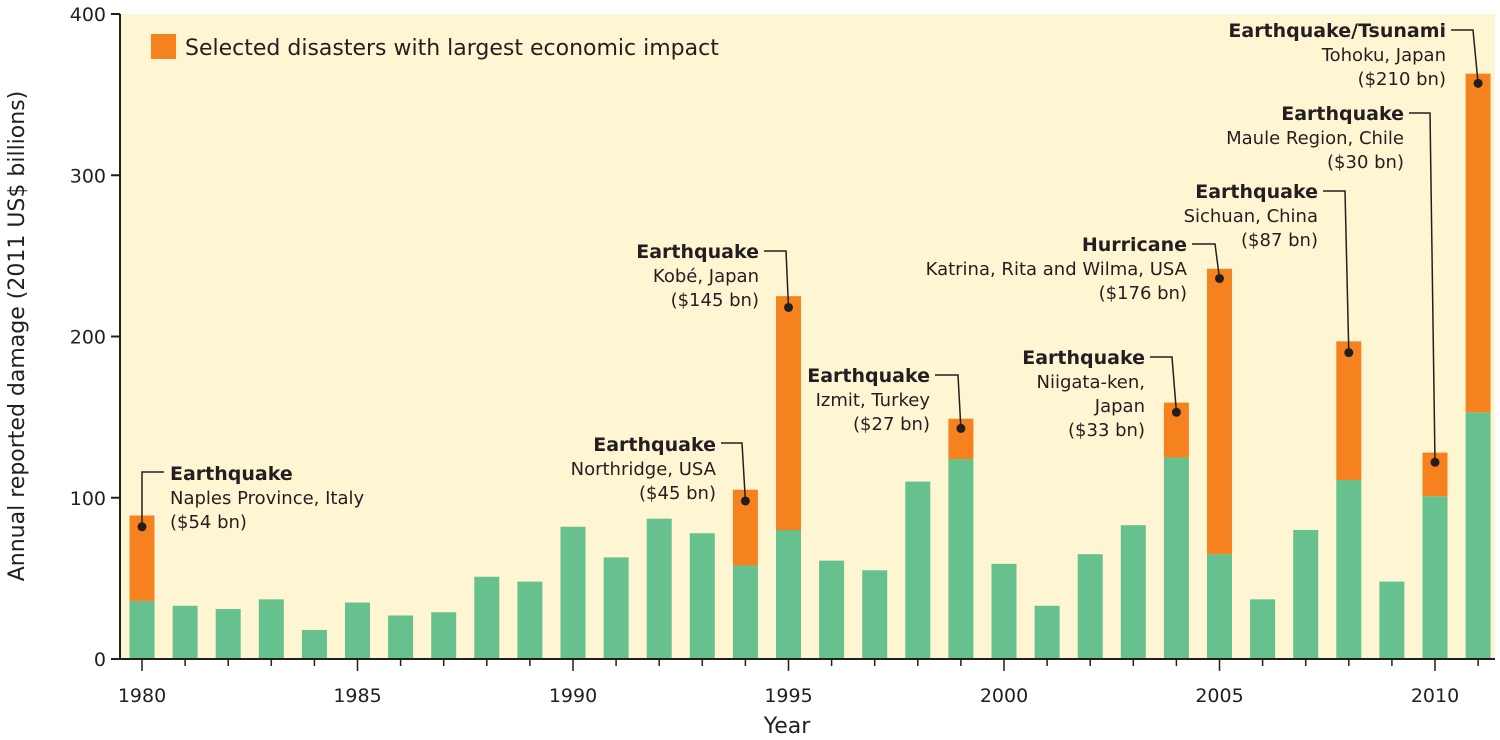 The height and width of the screenshot is (740, 1500). I want to click on x-tick-label-1990: 1990, so click(573, 696).